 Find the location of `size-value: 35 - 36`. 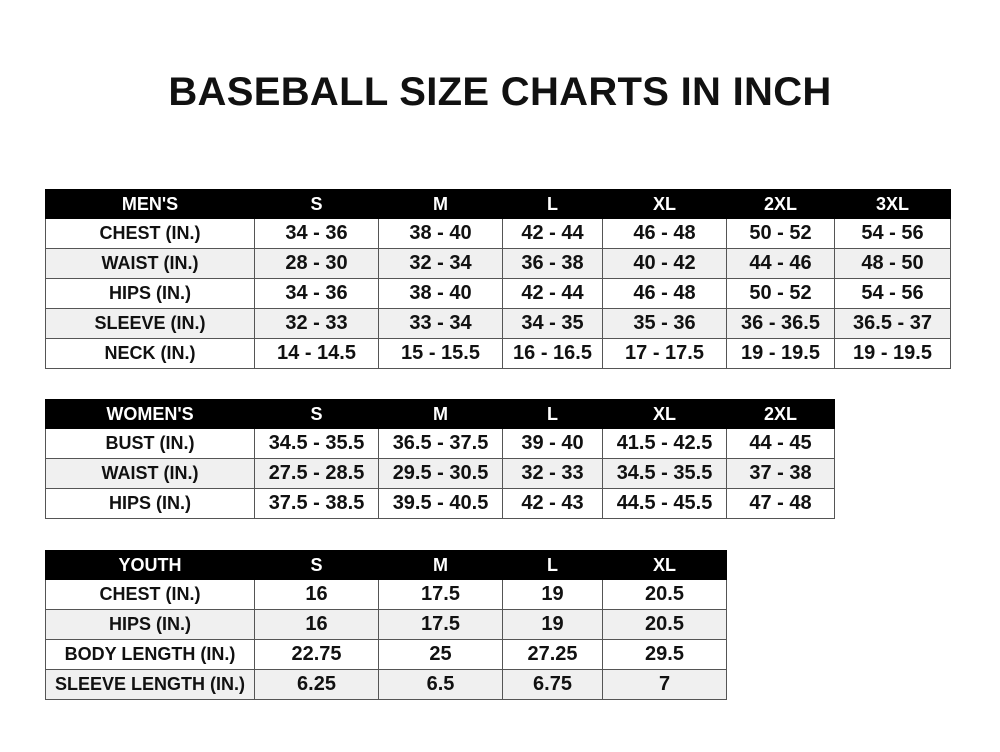

size-value: 35 - 36 is located at coordinates (664, 323).